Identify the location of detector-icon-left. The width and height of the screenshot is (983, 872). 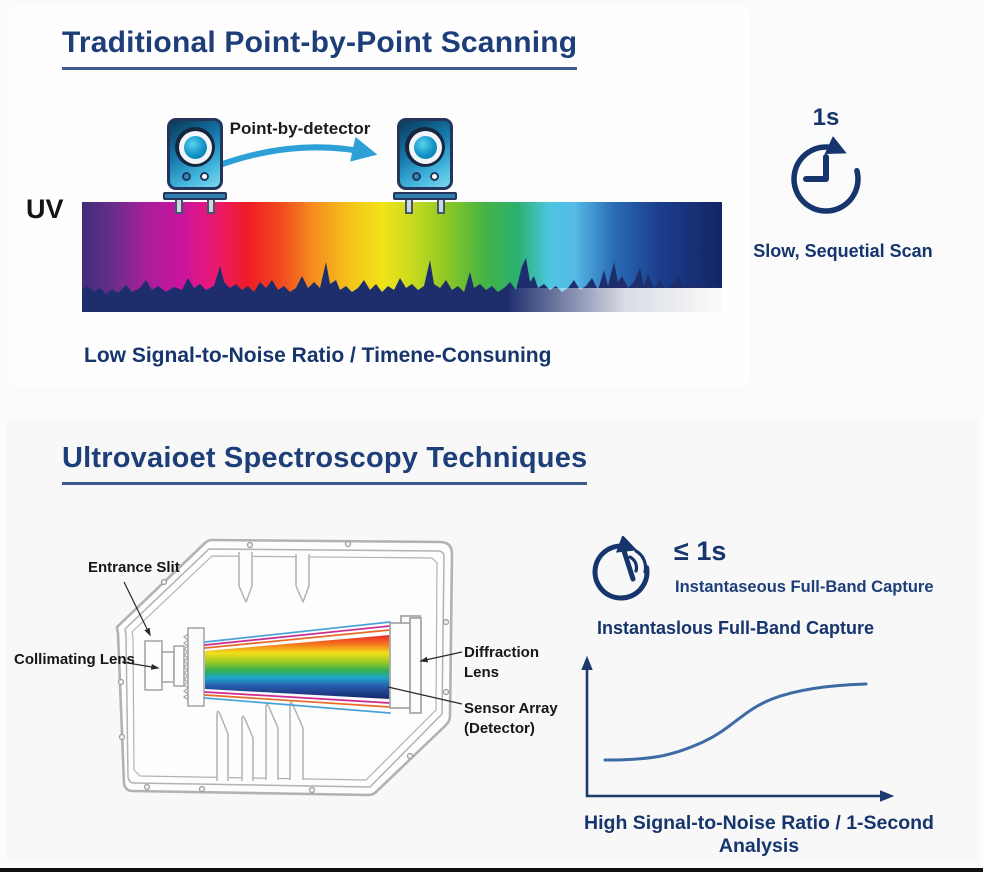
(195, 166).